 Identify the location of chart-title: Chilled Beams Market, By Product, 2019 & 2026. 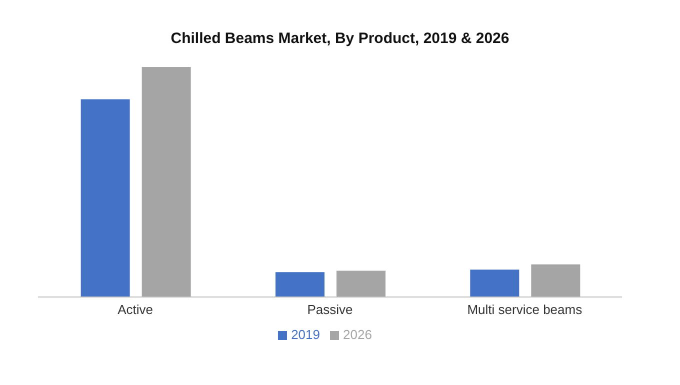
(340, 38).